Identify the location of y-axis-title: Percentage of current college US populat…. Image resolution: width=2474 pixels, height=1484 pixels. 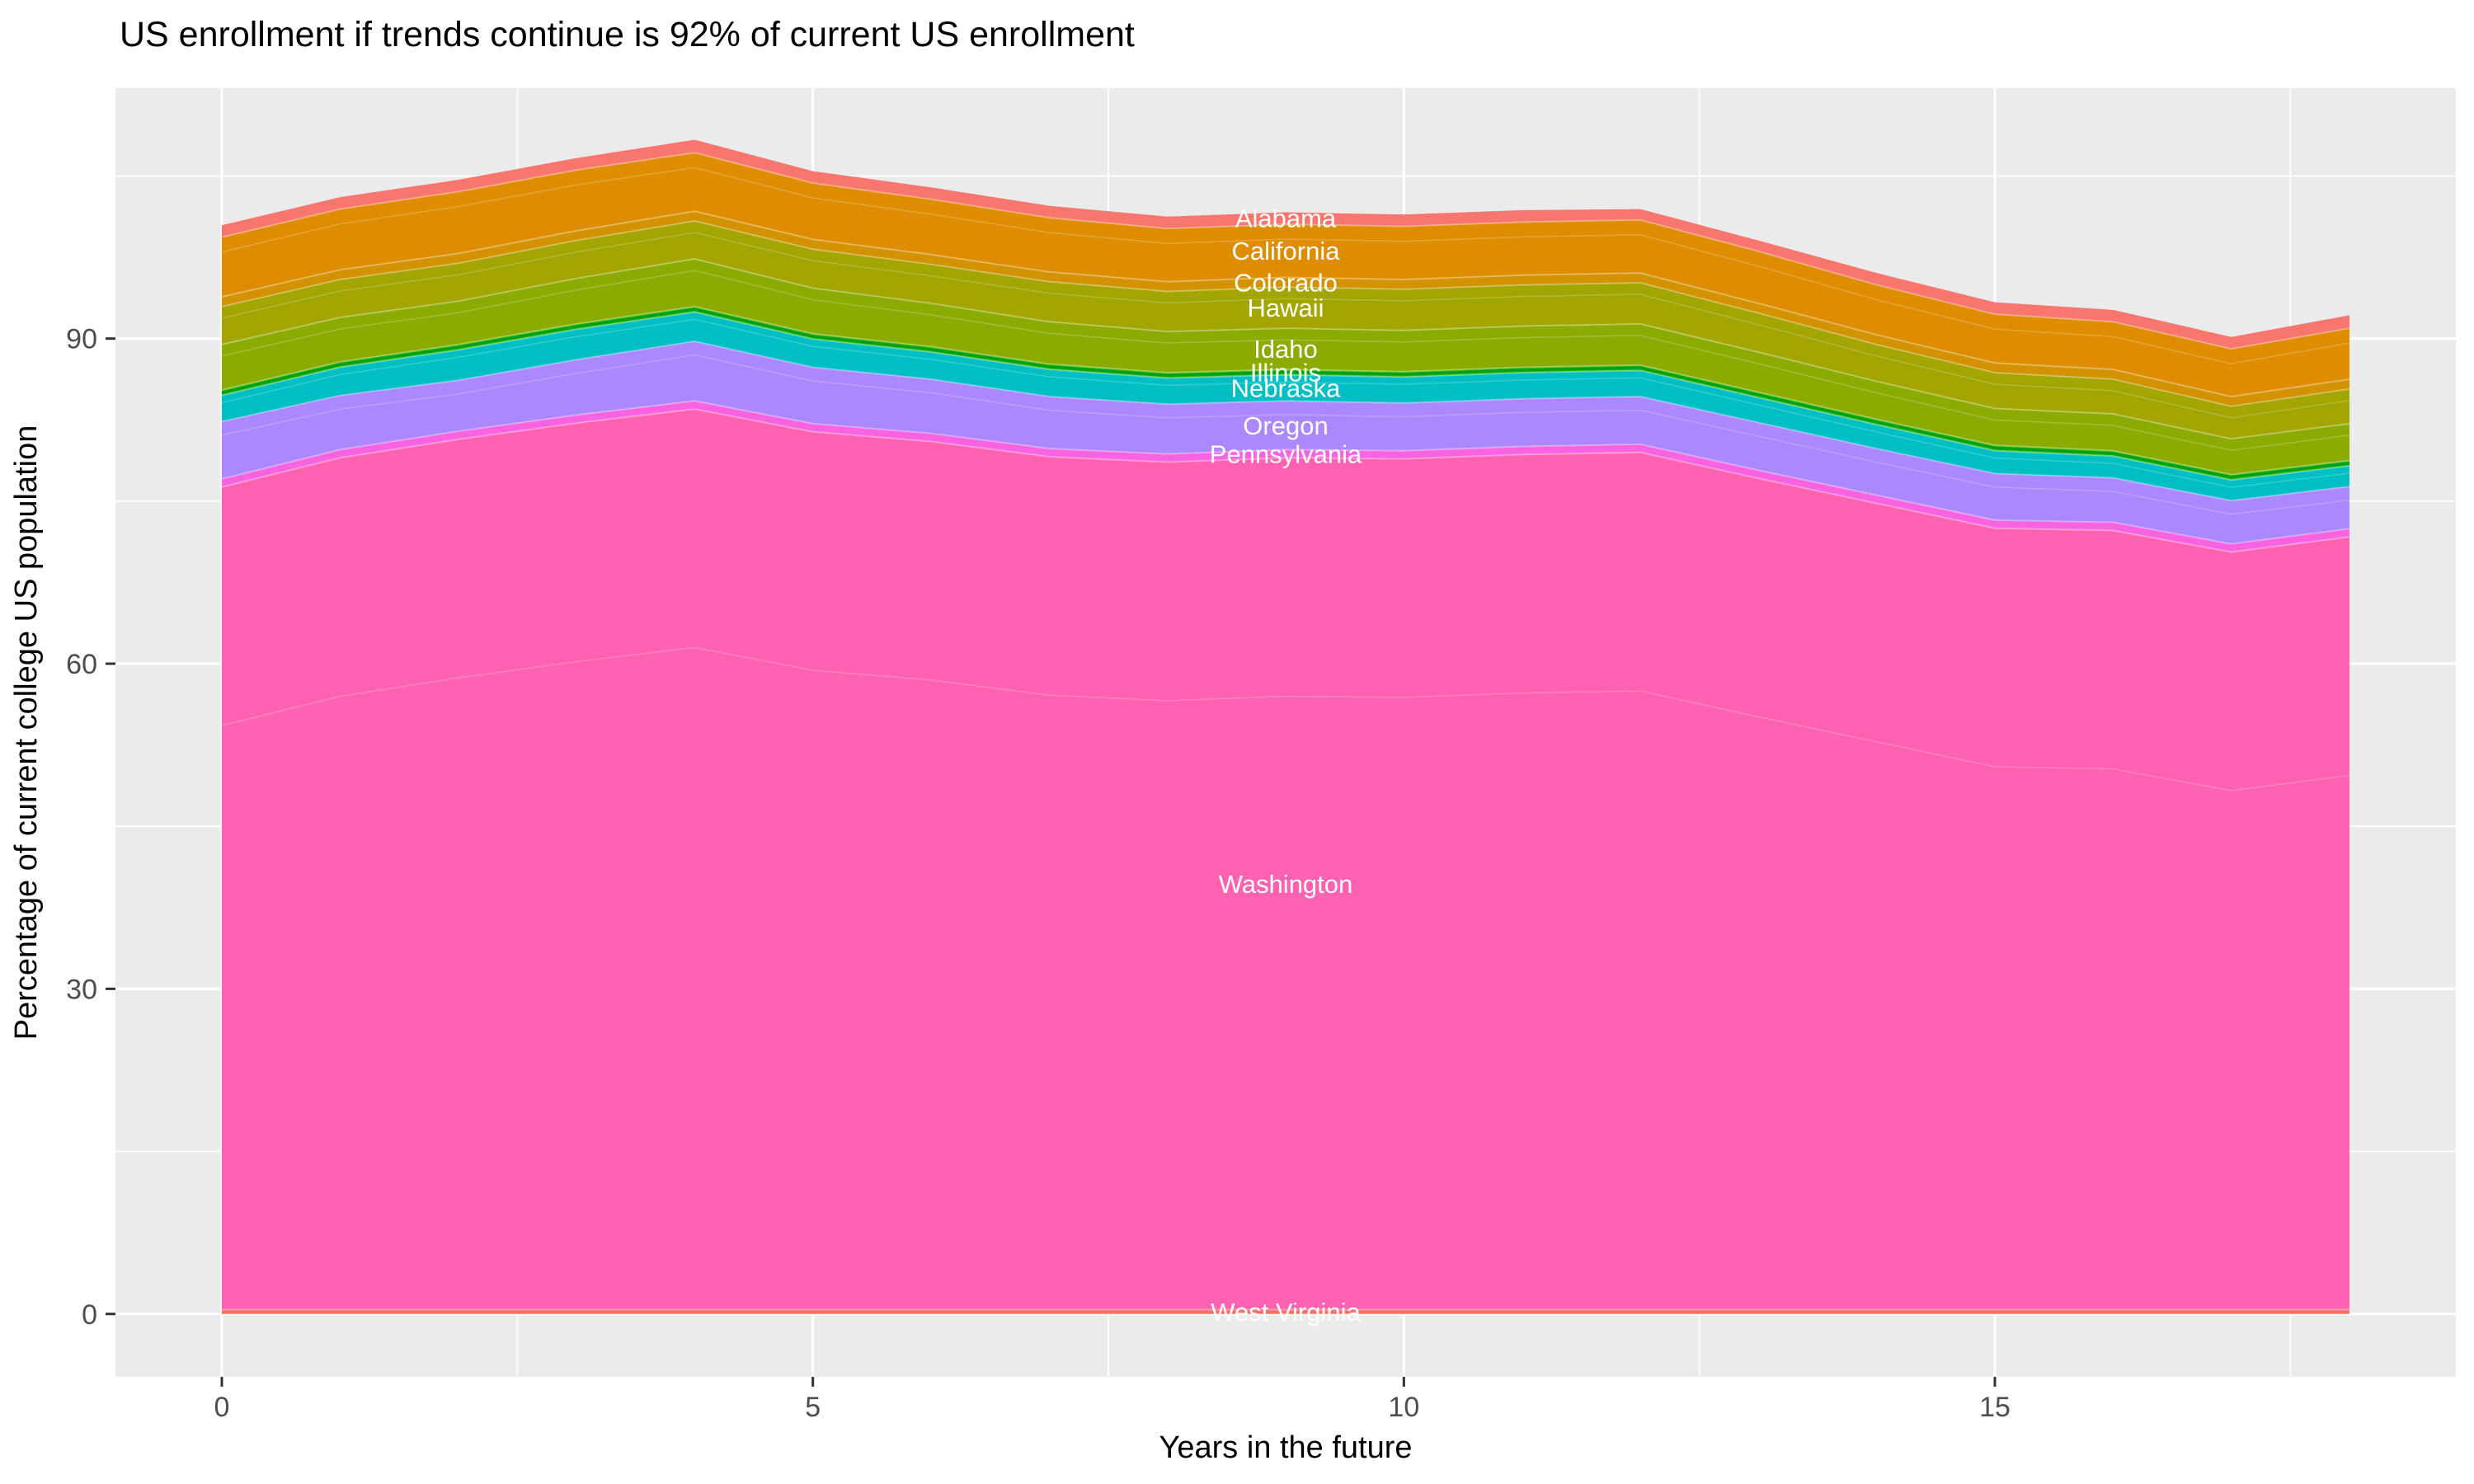
(26, 732).